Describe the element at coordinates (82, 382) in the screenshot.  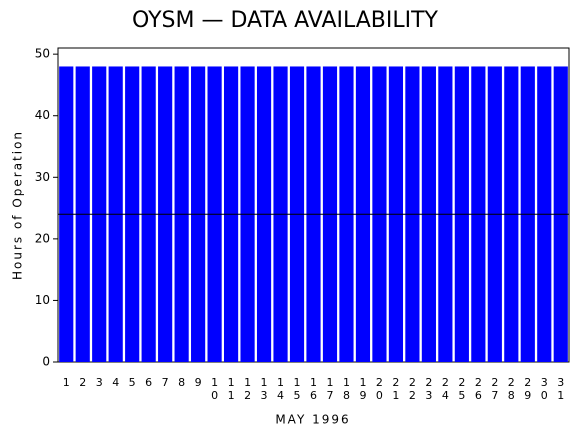
I see `x-tick-label: 2` at that location.